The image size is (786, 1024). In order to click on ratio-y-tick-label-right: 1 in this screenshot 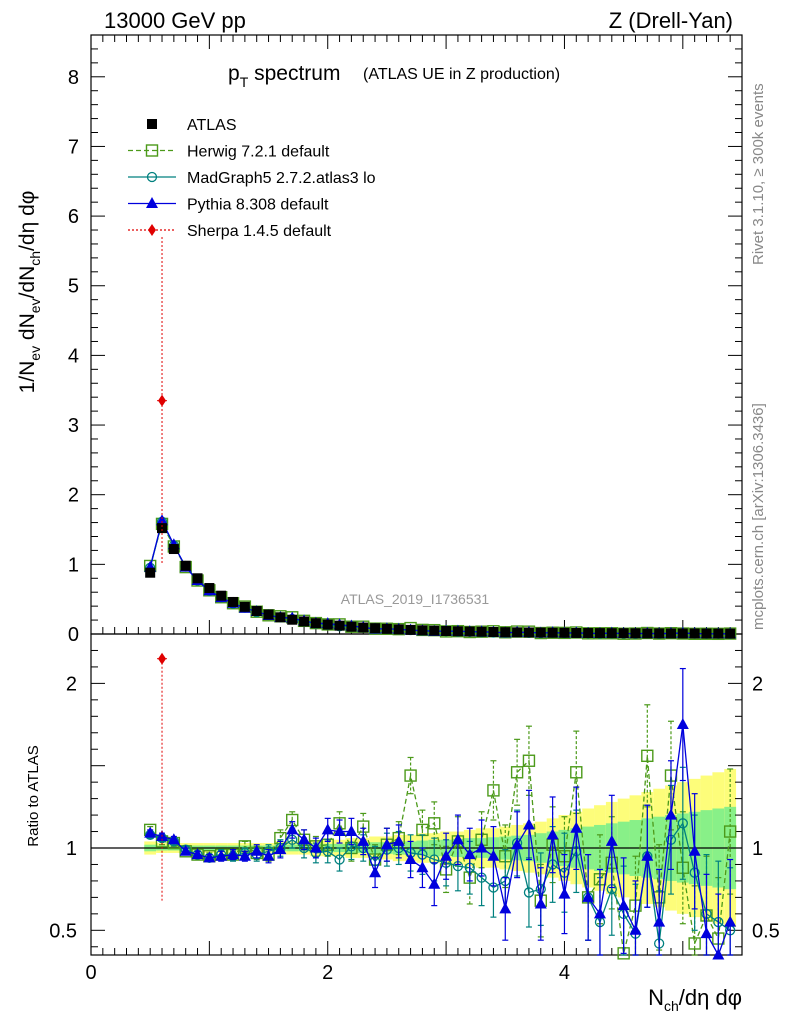, I will do `click(757, 849)`.